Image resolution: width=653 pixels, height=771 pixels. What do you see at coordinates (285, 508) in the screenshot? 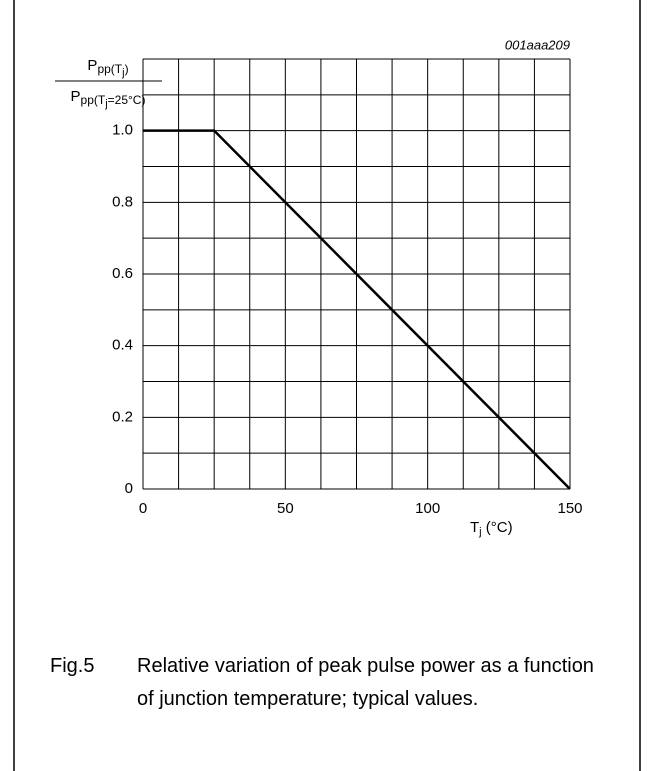
I see `x-tick-label: 50` at bounding box center [285, 508].